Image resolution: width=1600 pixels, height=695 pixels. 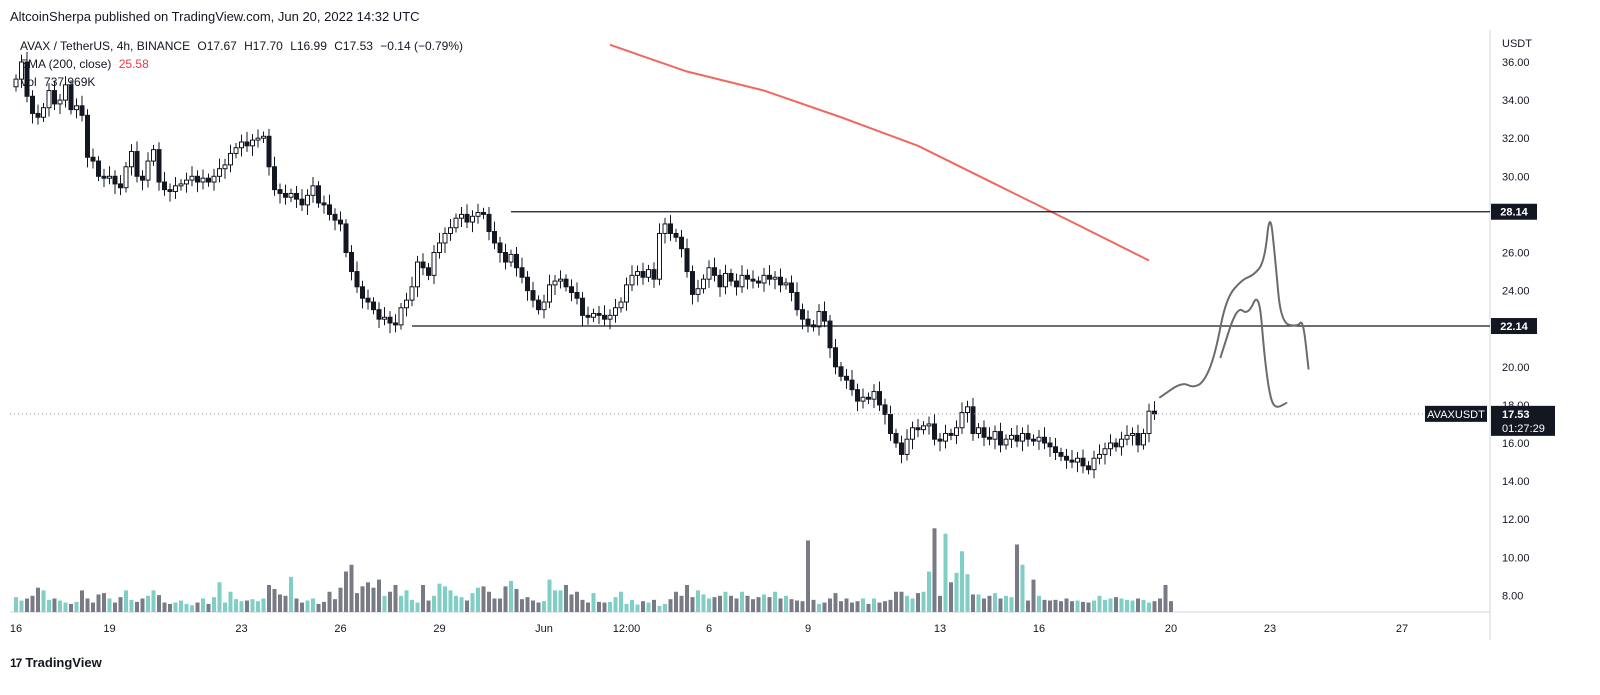 What do you see at coordinates (66, 64) in the screenshot?
I see `ema-label: EMA (200, close)` at bounding box center [66, 64].